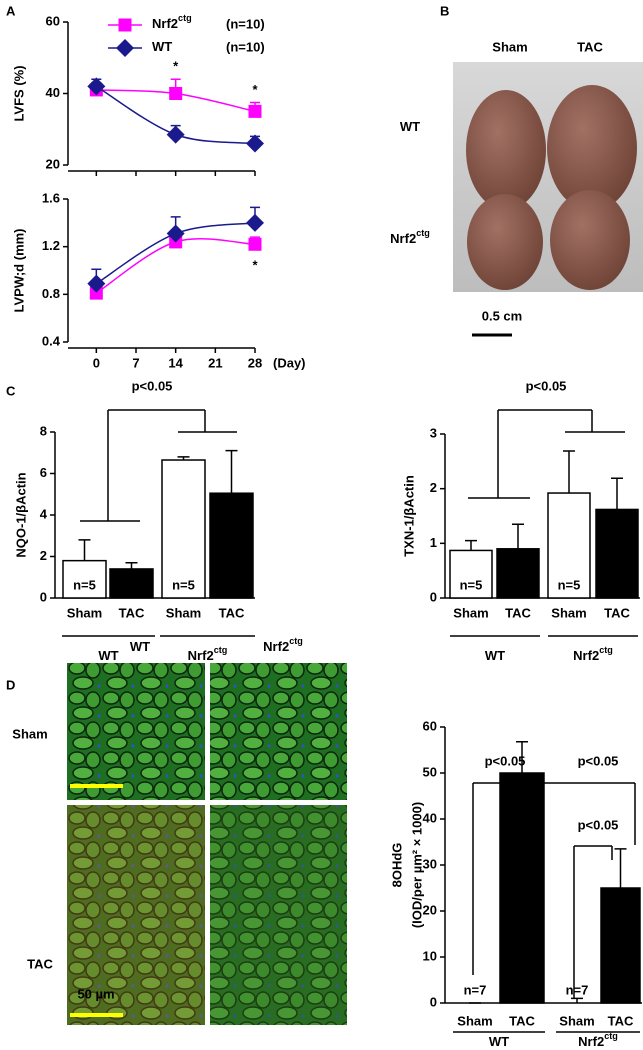 The width and height of the screenshot is (643, 1050). Describe the element at coordinates (590, 46) in the screenshot. I see `photo-column-label: TAC` at that location.